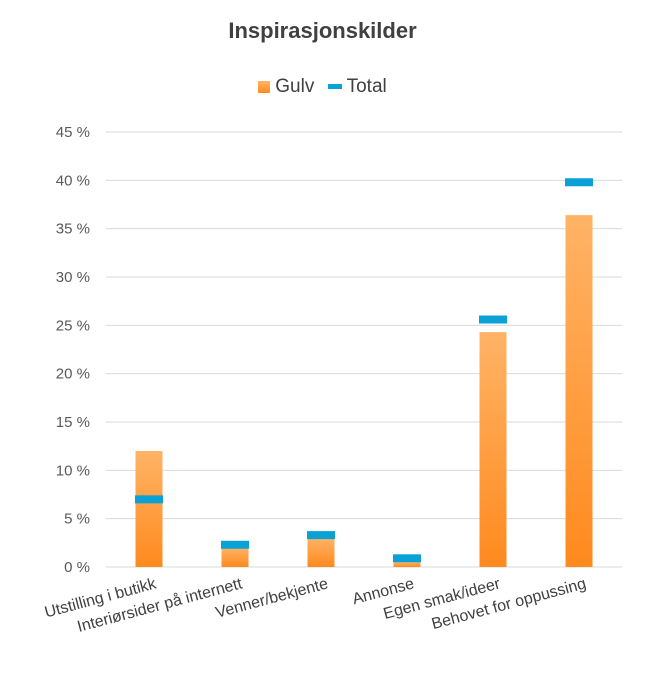  Describe the element at coordinates (73, 229) in the screenshot. I see `y-tick-label: 35 %` at that location.